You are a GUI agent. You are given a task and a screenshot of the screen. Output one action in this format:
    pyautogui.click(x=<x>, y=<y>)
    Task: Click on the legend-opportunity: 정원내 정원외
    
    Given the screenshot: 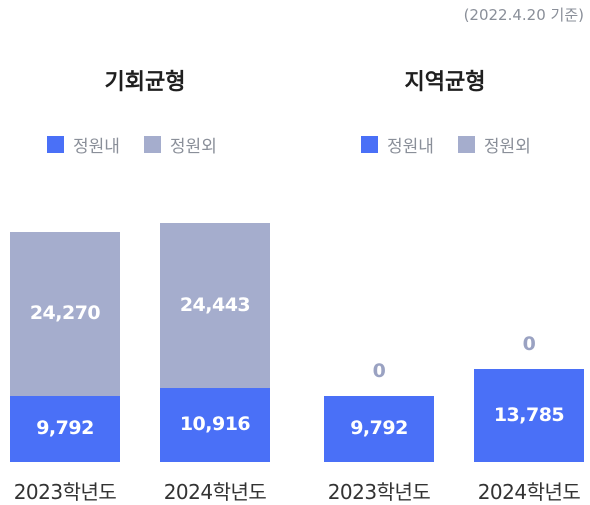 What is the action you would take?
    pyautogui.click(x=144, y=144)
    